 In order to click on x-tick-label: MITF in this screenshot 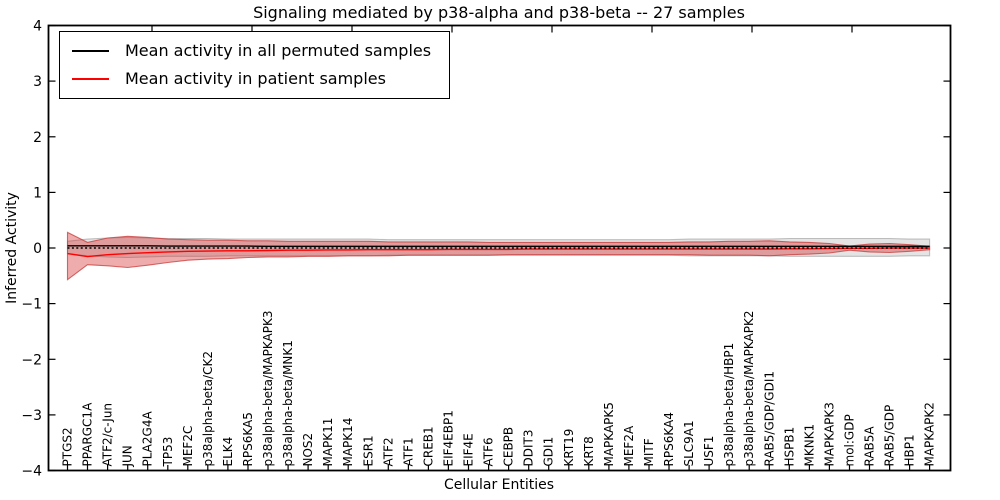, I will do `click(649, 452)`.